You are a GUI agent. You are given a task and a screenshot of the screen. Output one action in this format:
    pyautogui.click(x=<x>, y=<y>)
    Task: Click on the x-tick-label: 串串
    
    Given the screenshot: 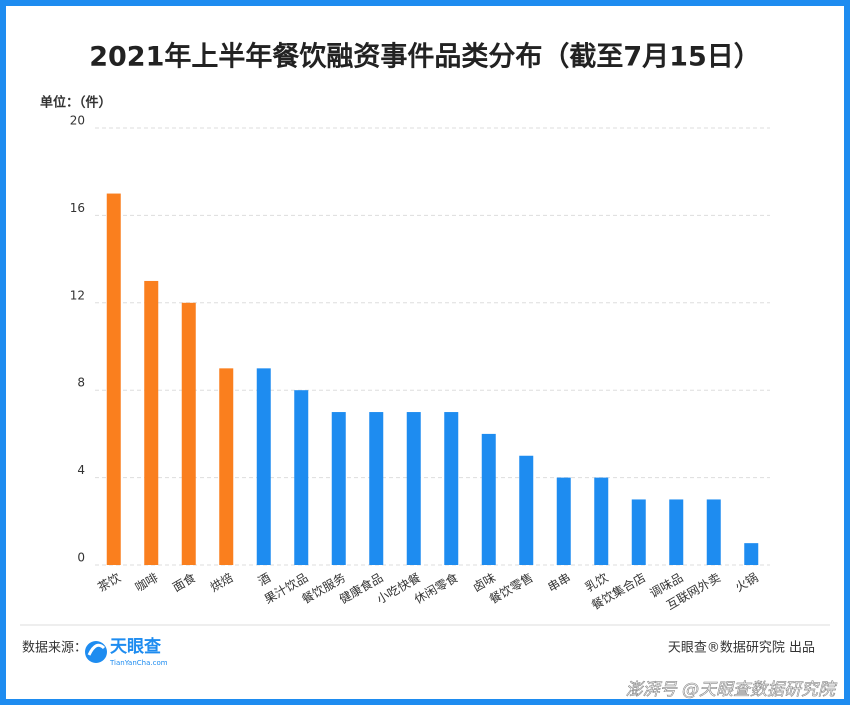 What is the action you would take?
    pyautogui.click(x=559, y=583)
    